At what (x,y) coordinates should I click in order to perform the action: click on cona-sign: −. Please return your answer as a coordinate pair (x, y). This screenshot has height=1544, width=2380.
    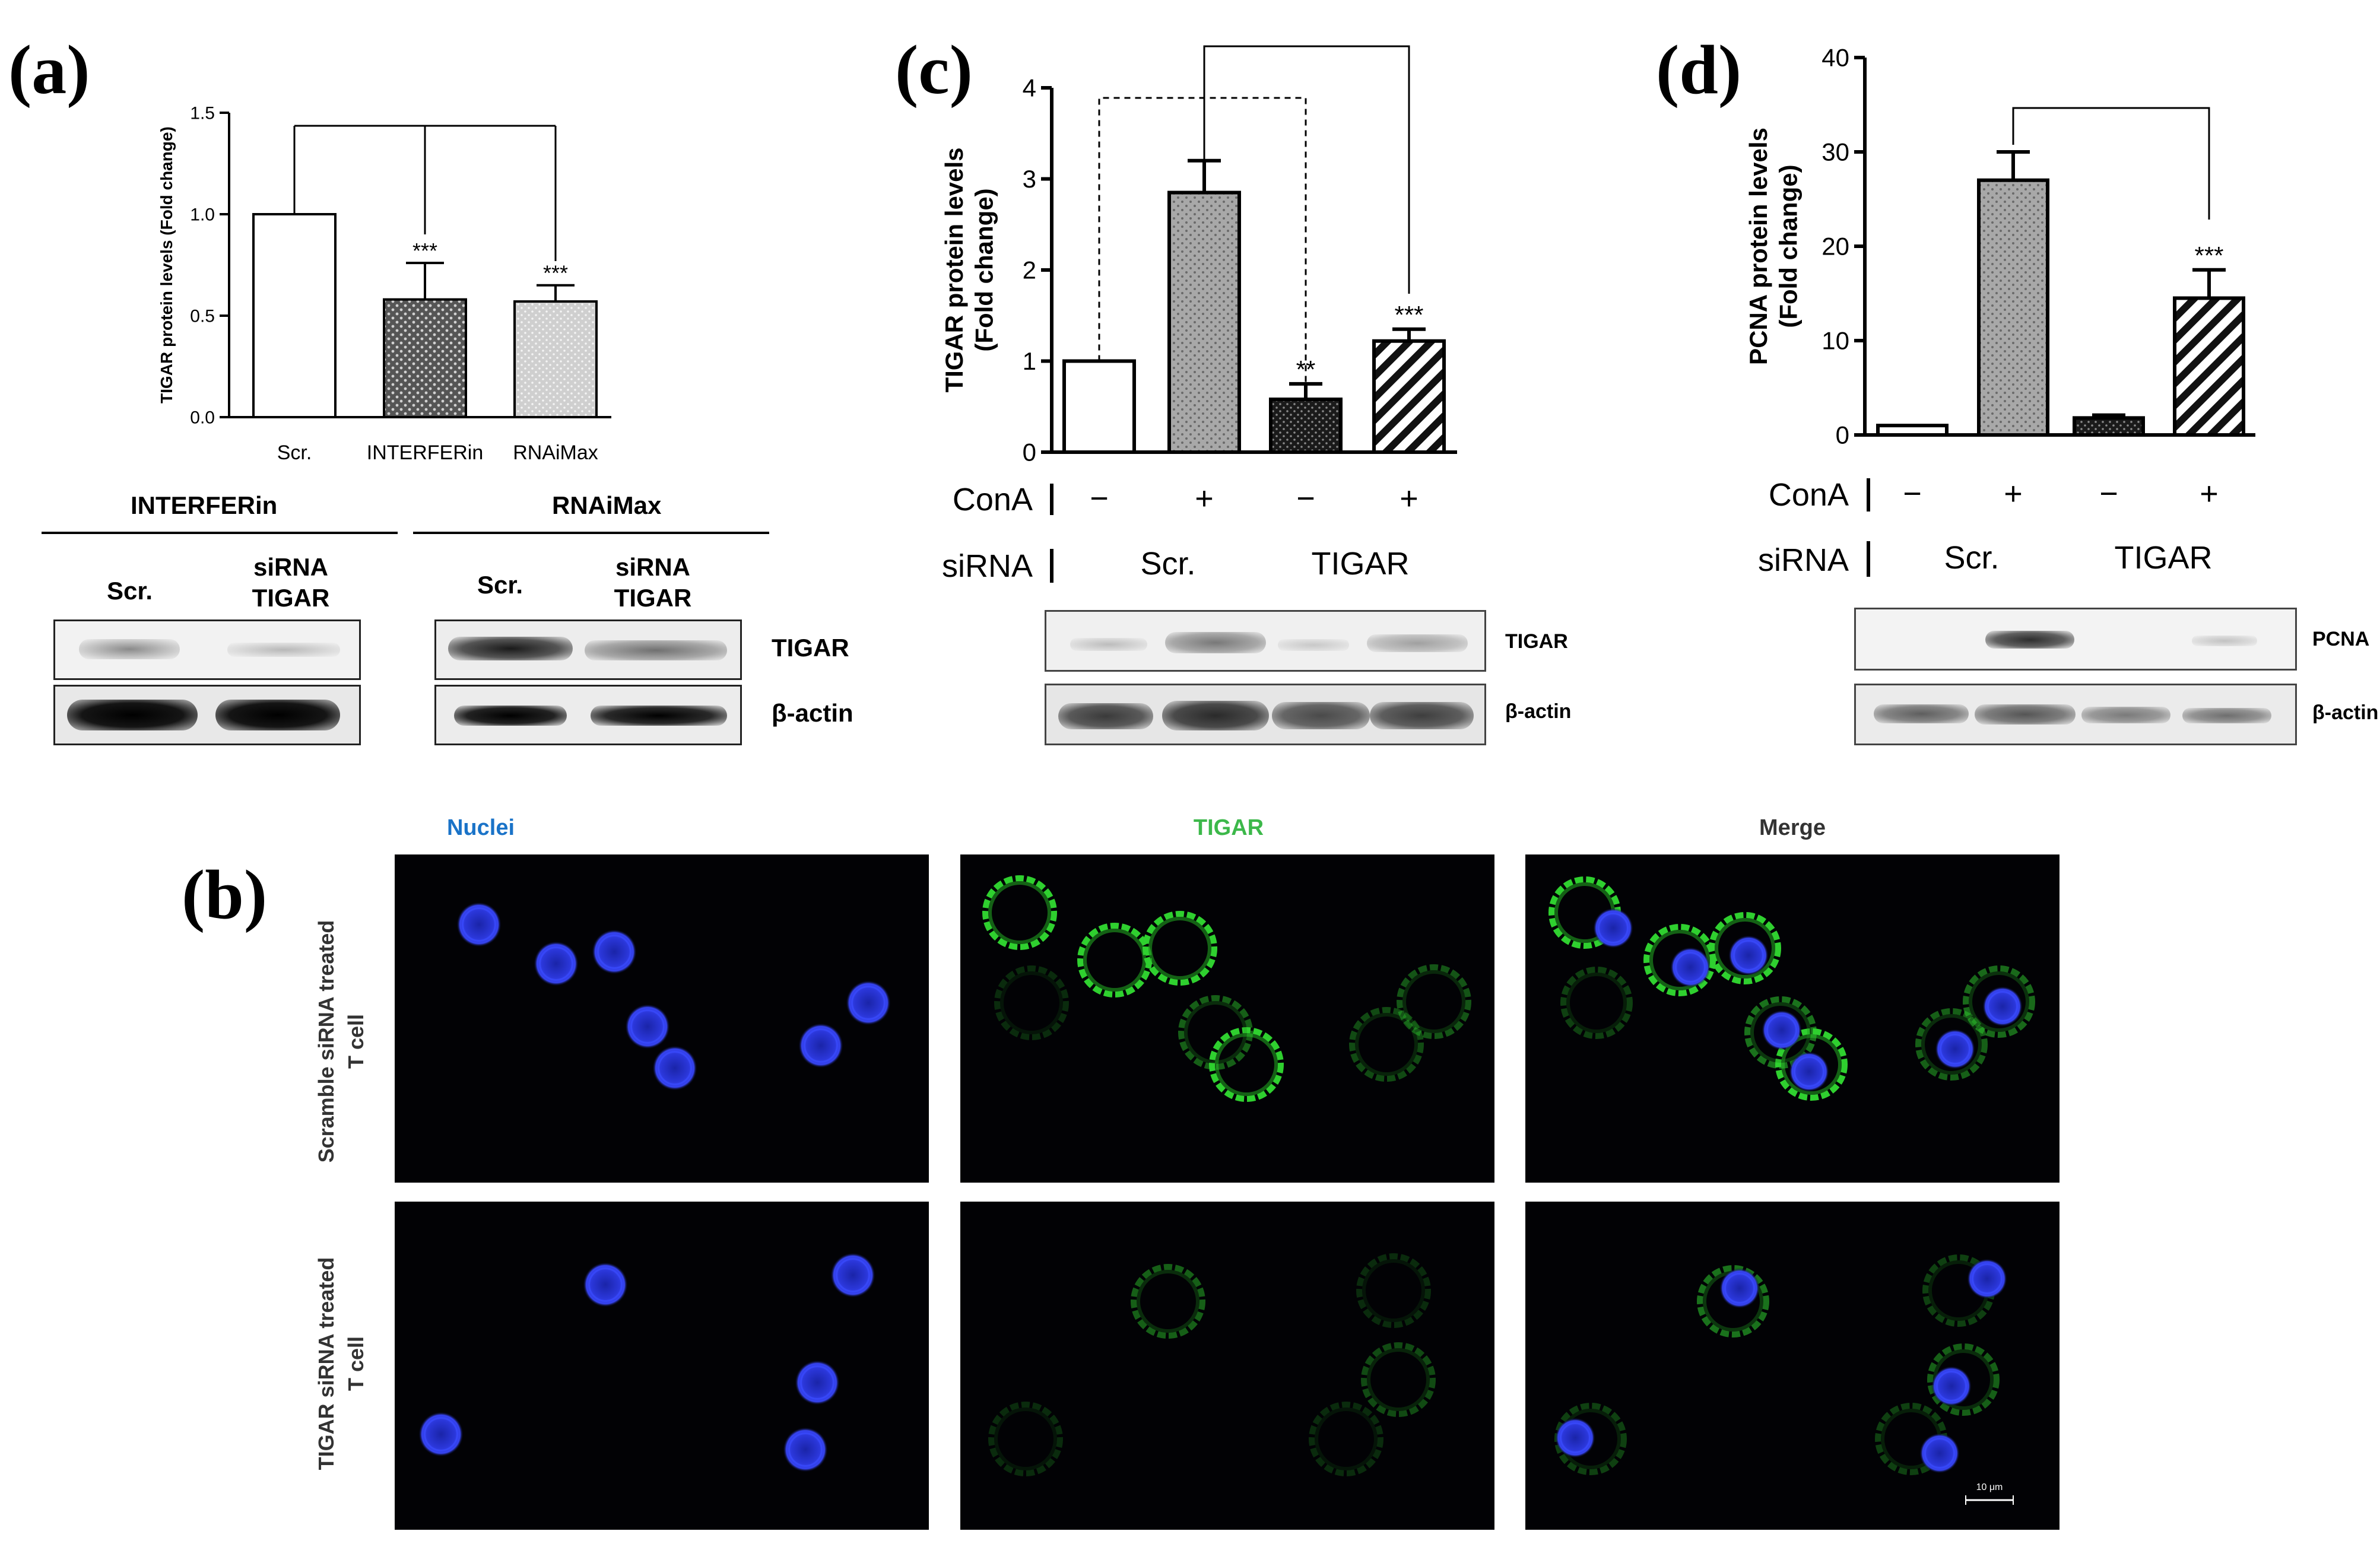
    Looking at the image, I should click on (1912, 494).